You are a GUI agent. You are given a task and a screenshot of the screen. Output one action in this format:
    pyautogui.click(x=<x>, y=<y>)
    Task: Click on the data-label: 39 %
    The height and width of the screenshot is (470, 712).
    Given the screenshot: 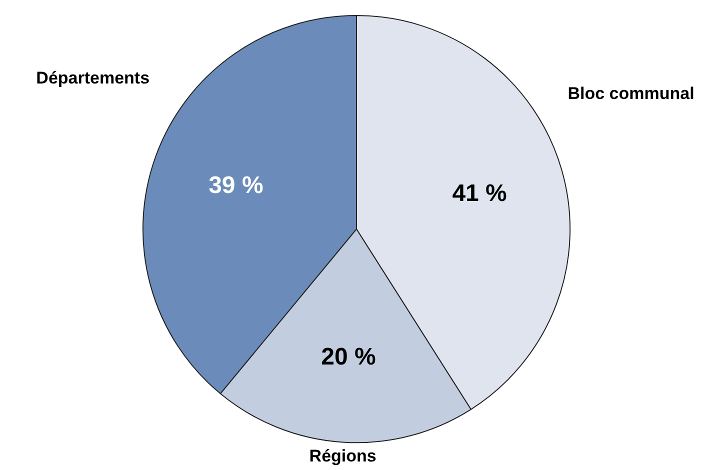 What is the action you would take?
    pyautogui.click(x=236, y=186)
    